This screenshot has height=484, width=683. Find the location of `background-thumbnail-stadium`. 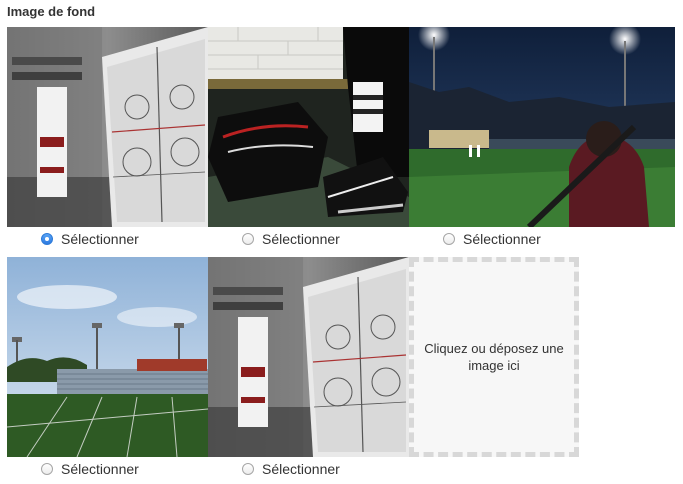

background-thumbnail-stadium is located at coordinates (107, 357).